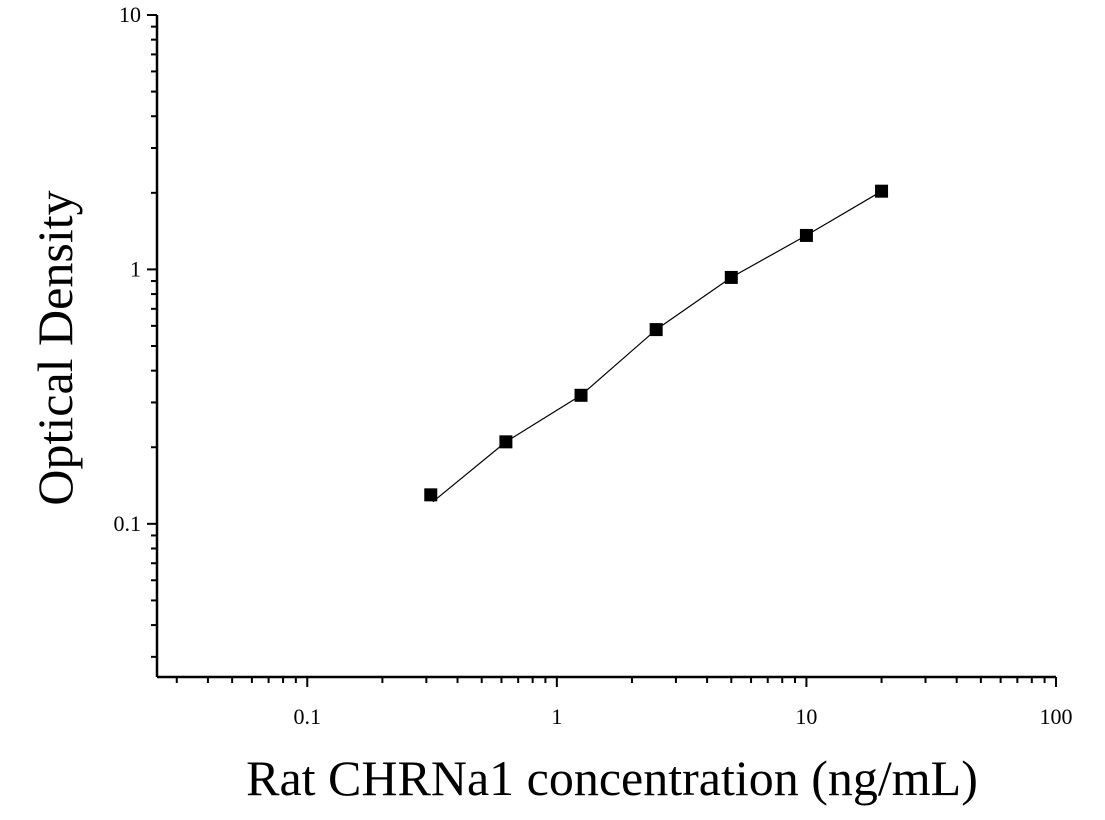  I want to click on x-tick-label: 10, so click(806, 716).